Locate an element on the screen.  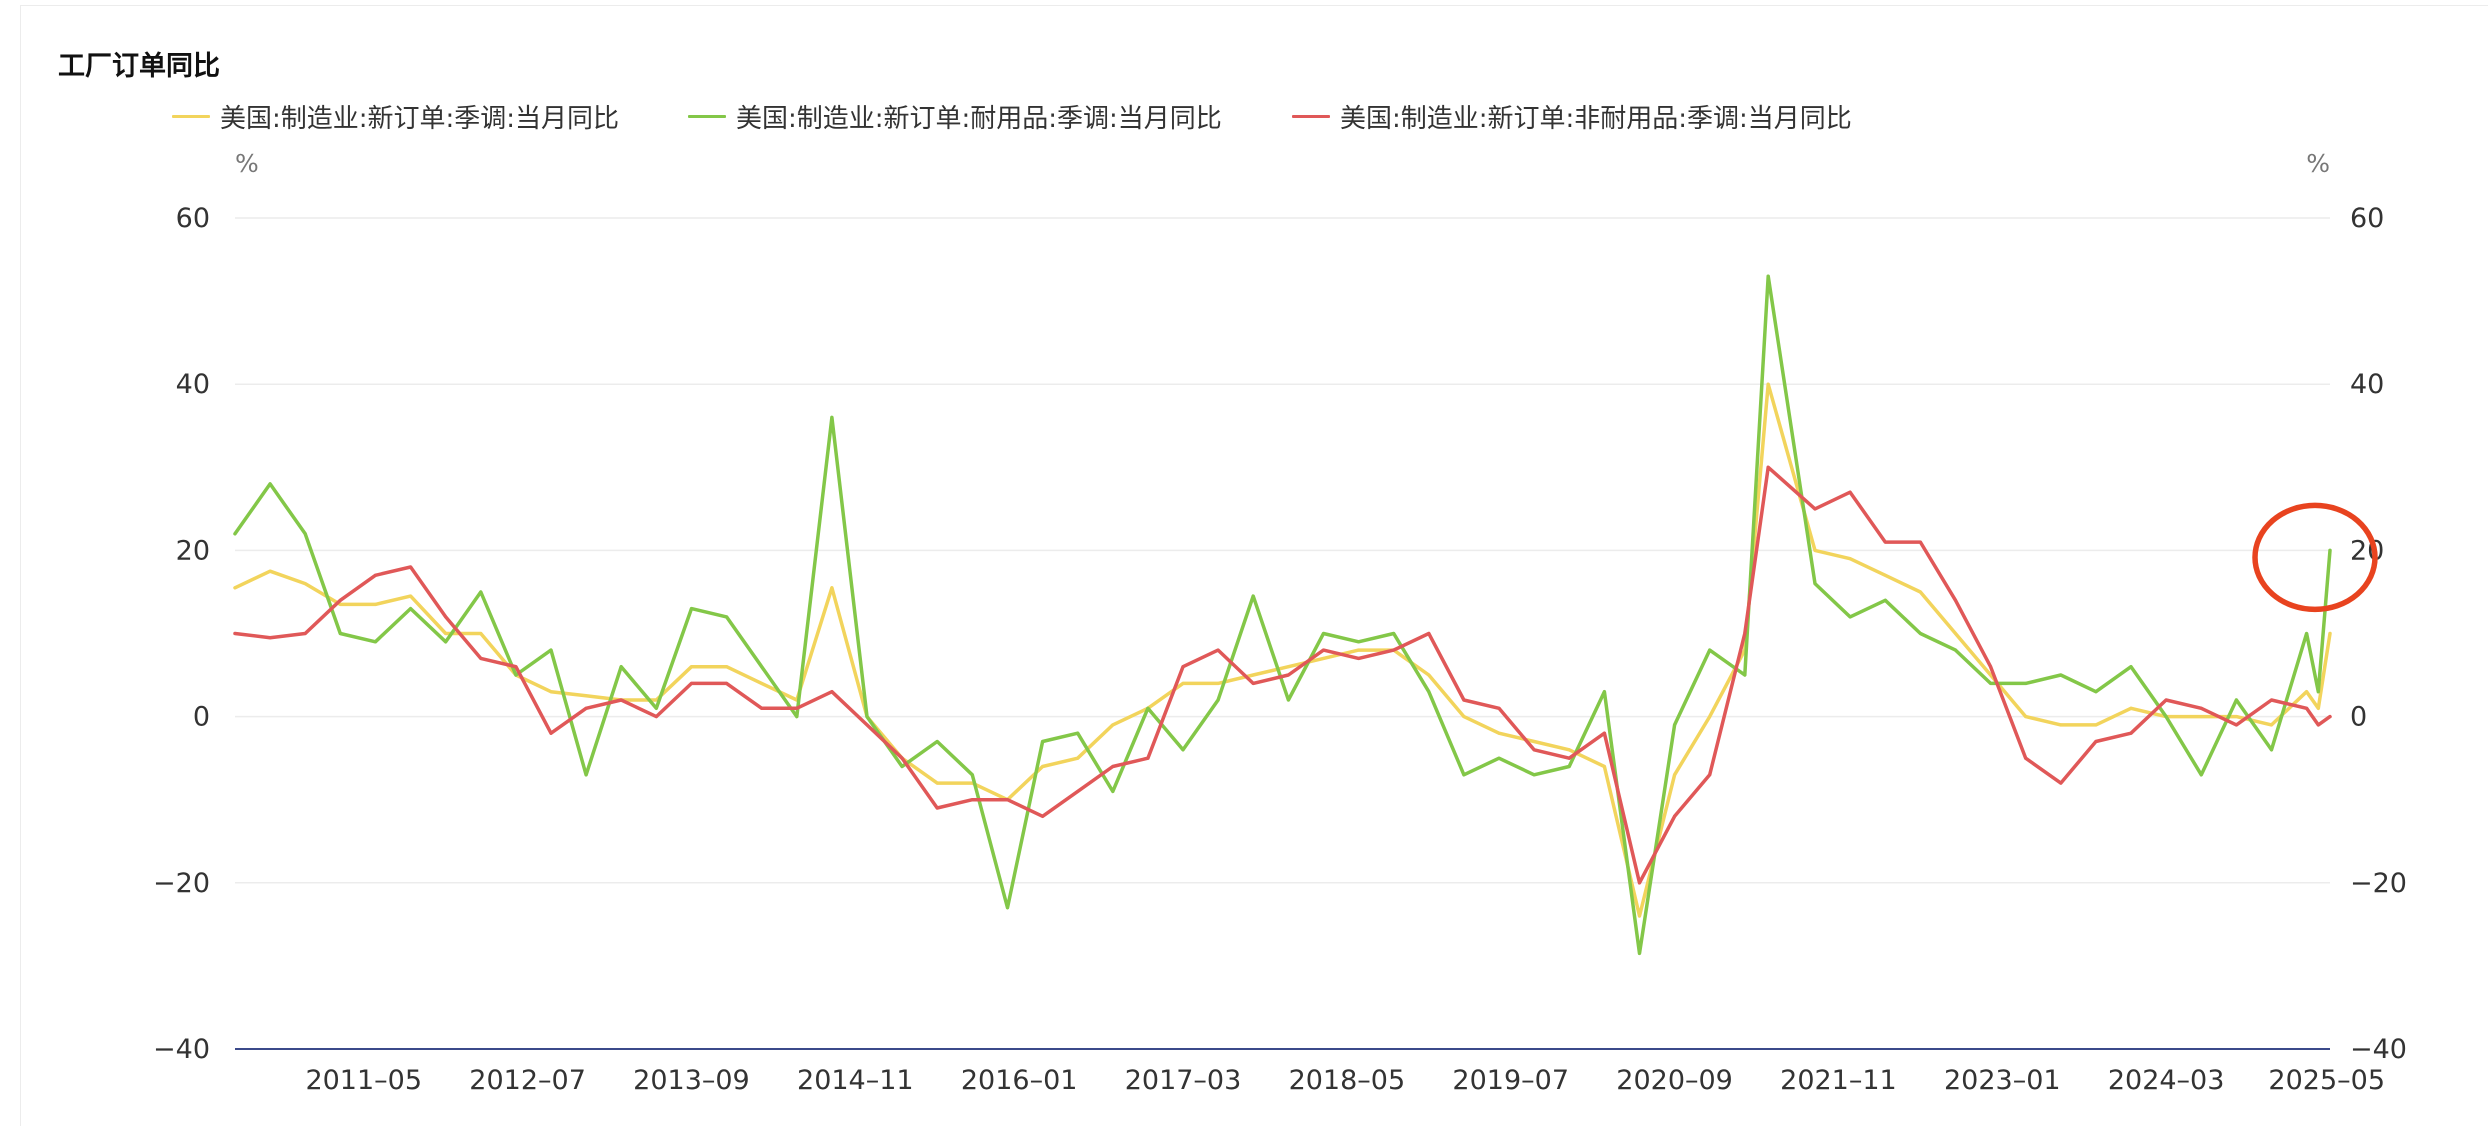
y-tick-label-left: 40 is located at coordinates (193, 384).